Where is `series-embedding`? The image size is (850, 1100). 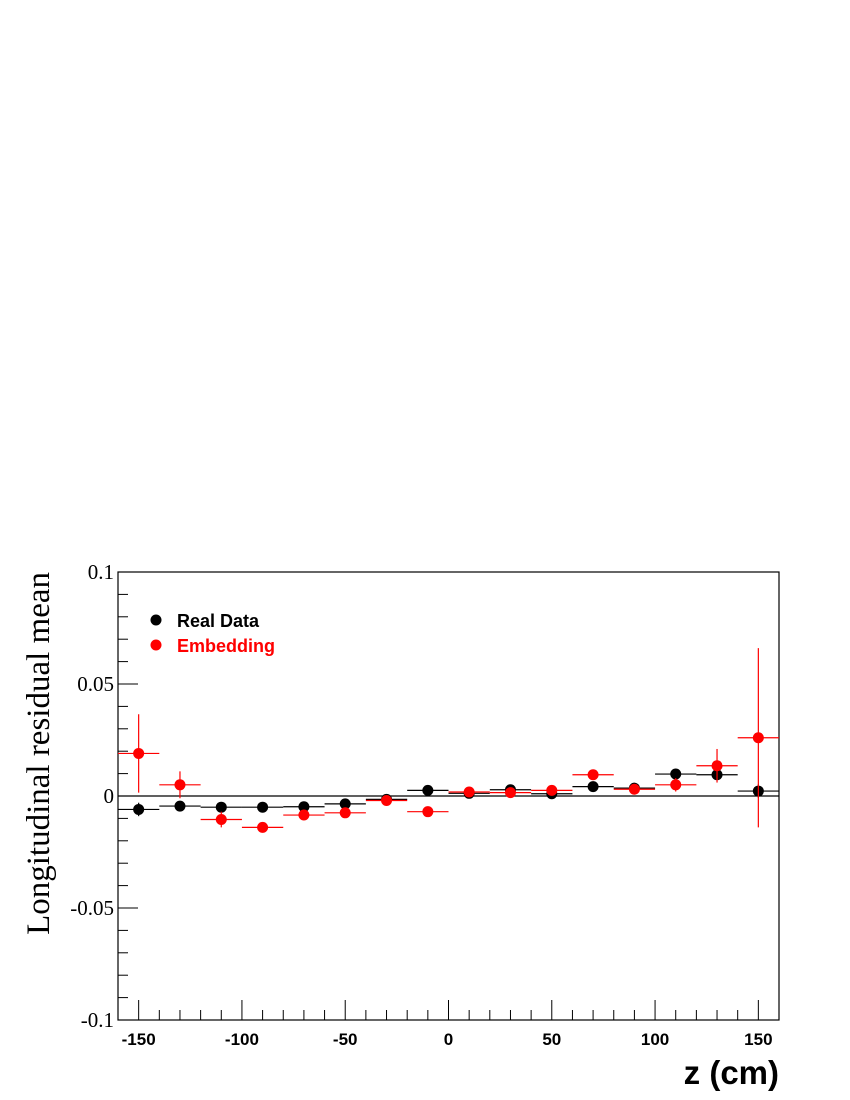 series-embedding is located at coordinates (448, 740).